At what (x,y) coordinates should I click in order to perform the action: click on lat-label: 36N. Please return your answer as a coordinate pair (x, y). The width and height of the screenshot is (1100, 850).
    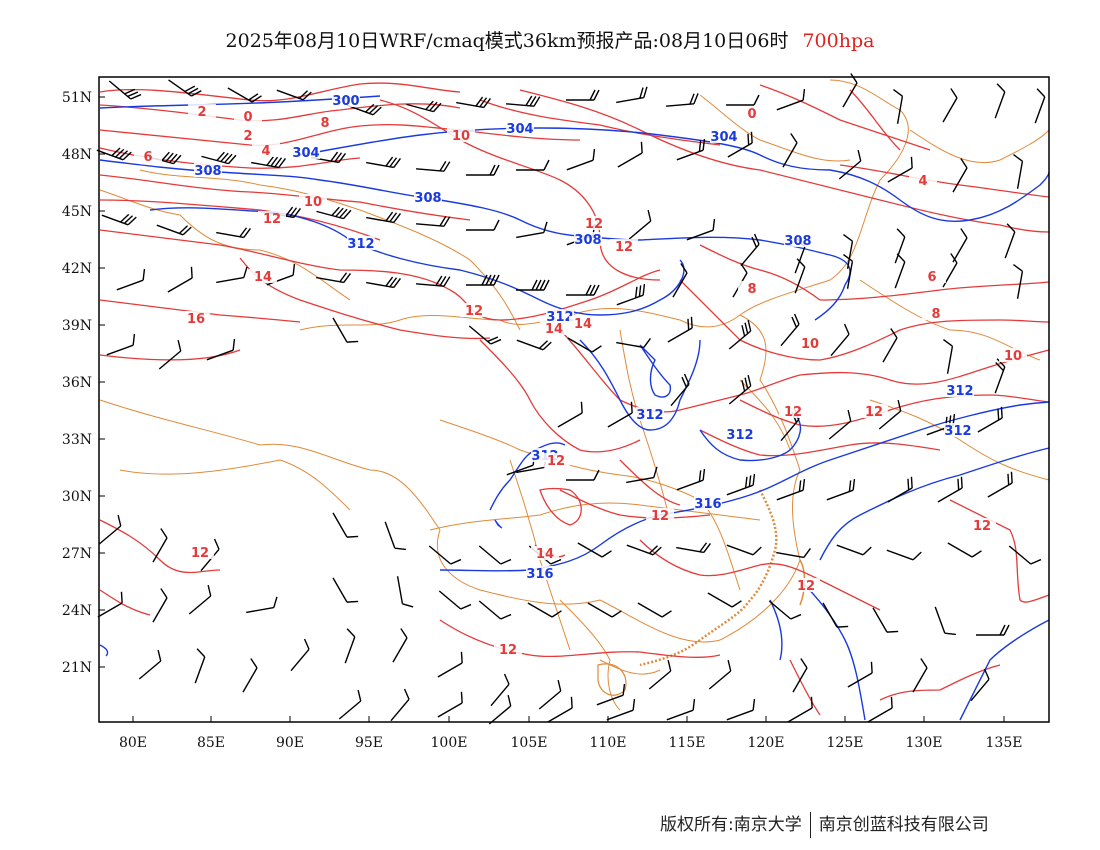
    Looking at the image, I should click on (77, 383).